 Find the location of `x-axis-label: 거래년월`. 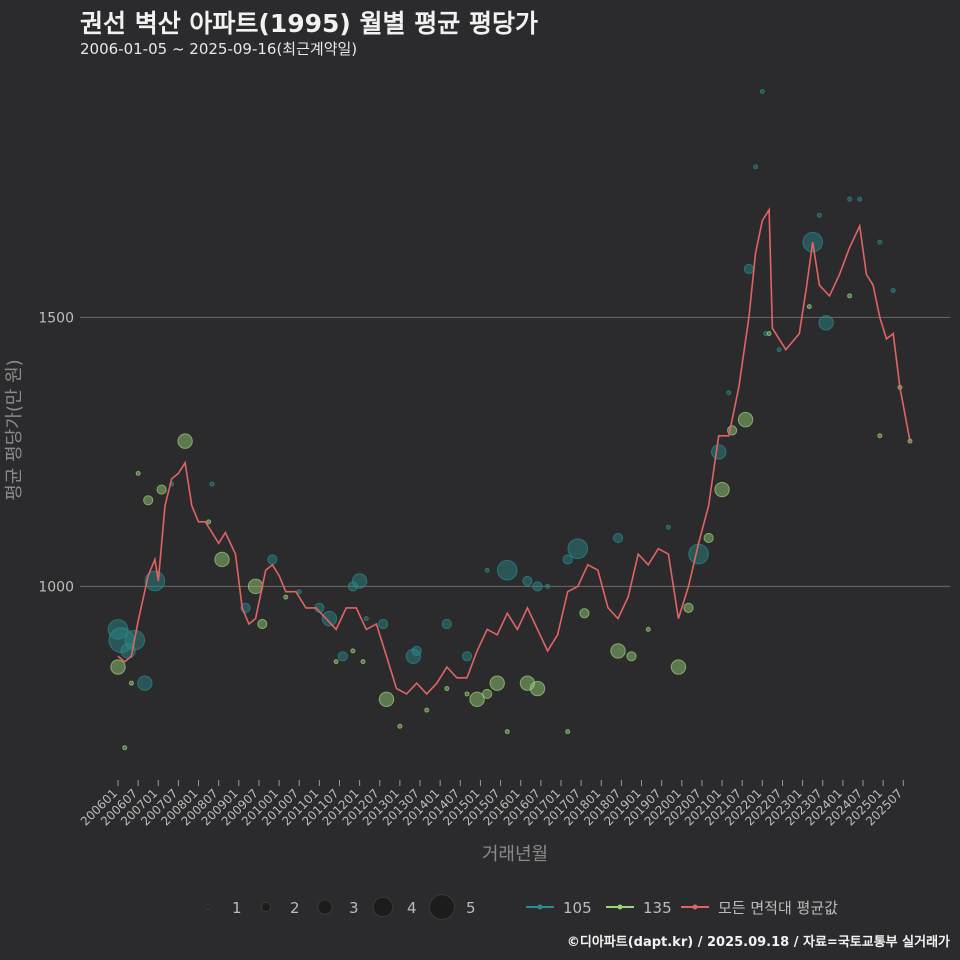

x-axis-label: 거래년월 is located at coordinates (515, 854).